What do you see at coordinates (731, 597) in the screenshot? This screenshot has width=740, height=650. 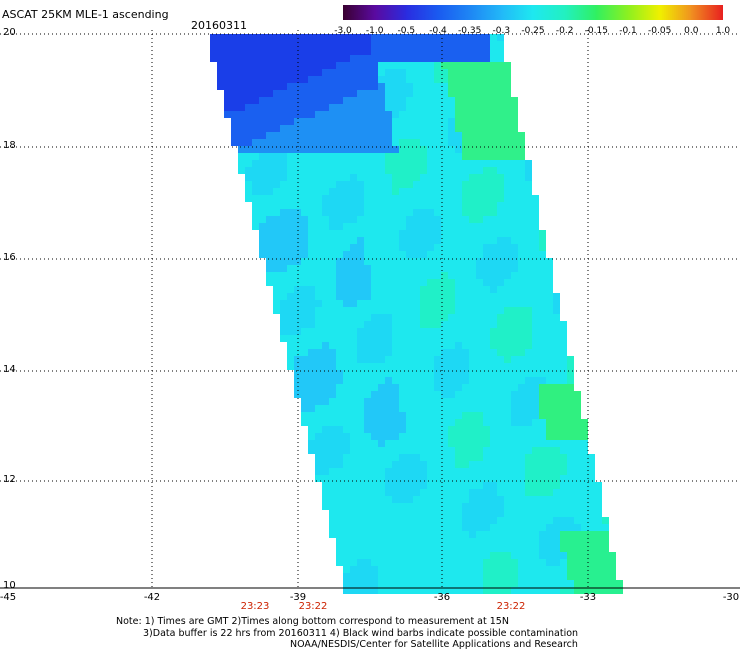 I see `lon-label-30: -30` at bounding box center [731, 597].